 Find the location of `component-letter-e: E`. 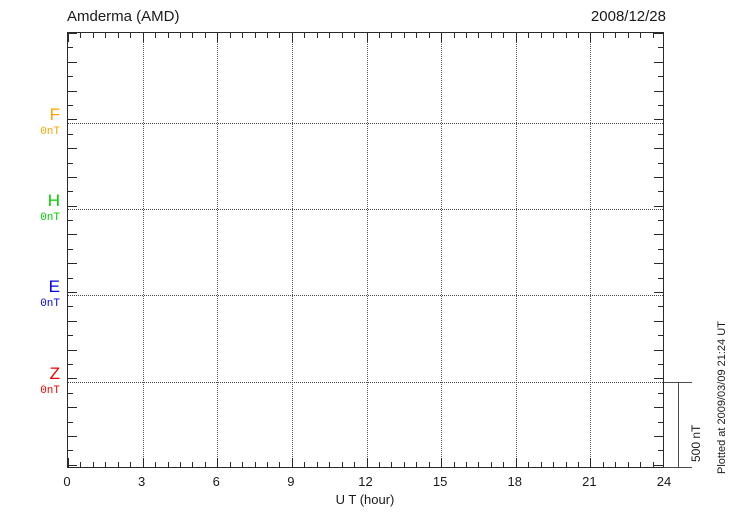

component-letter-e: E is located at coordinates (54, 286).